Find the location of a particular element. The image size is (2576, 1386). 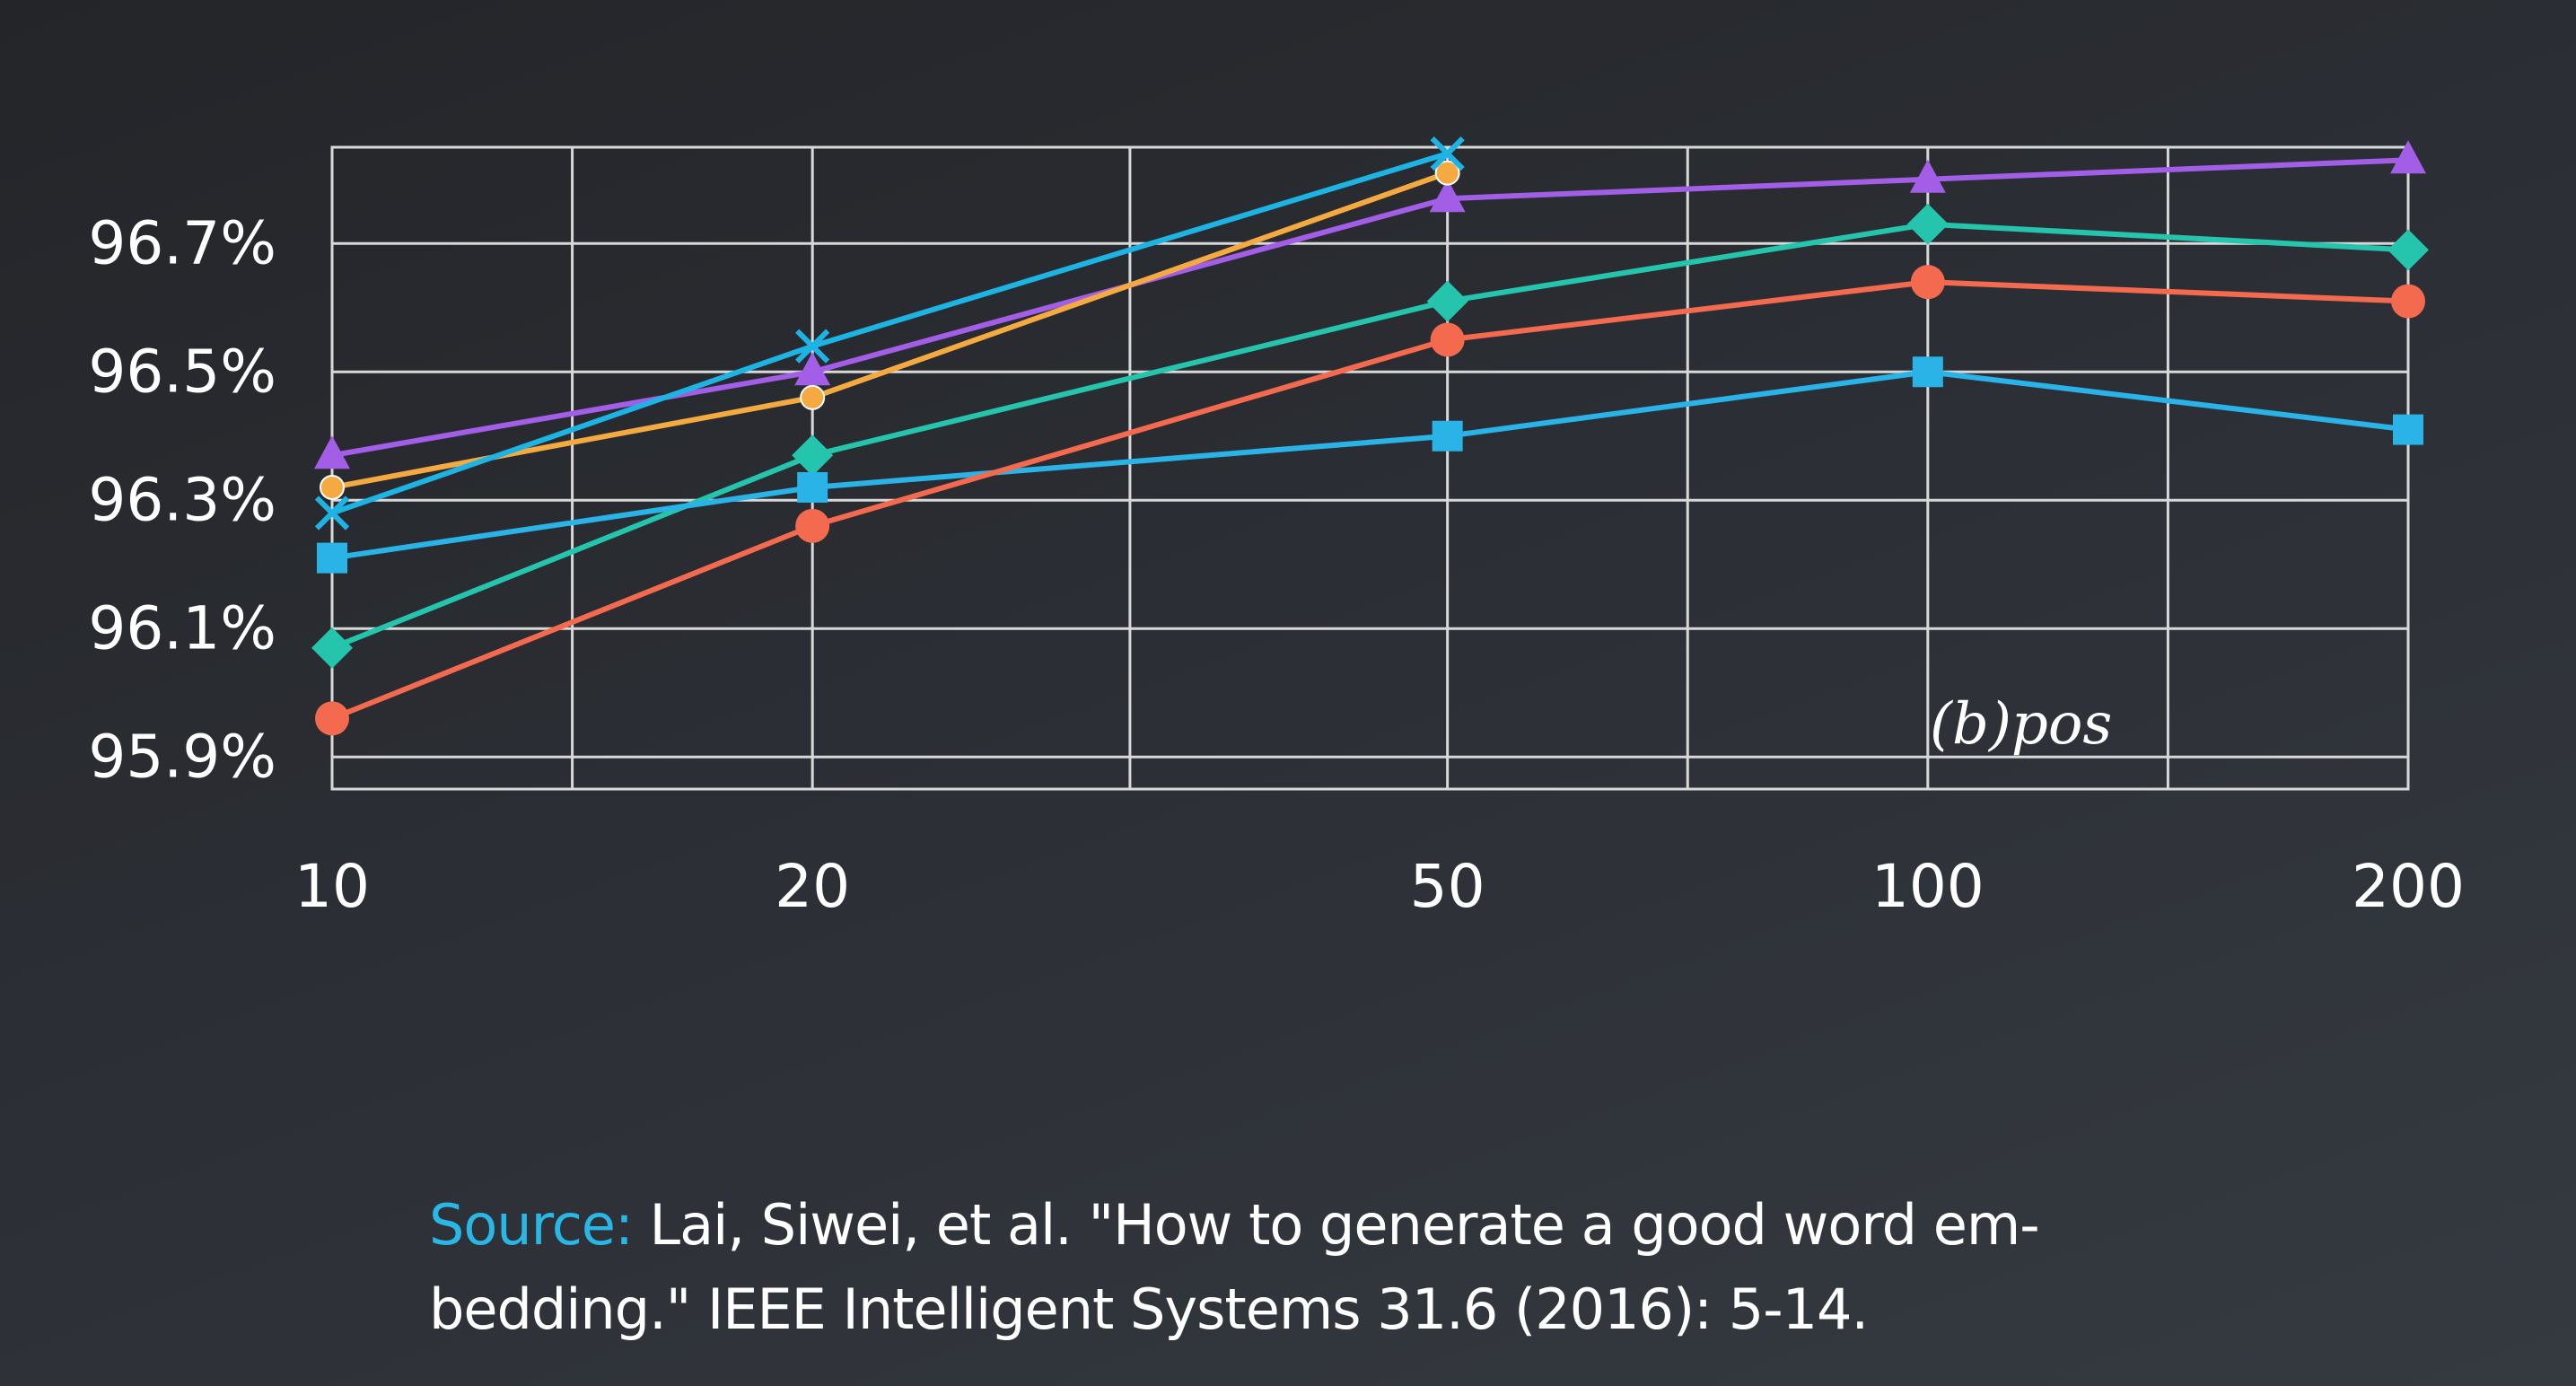

x-tick-label: 20 is located at coordinates (812, 887).